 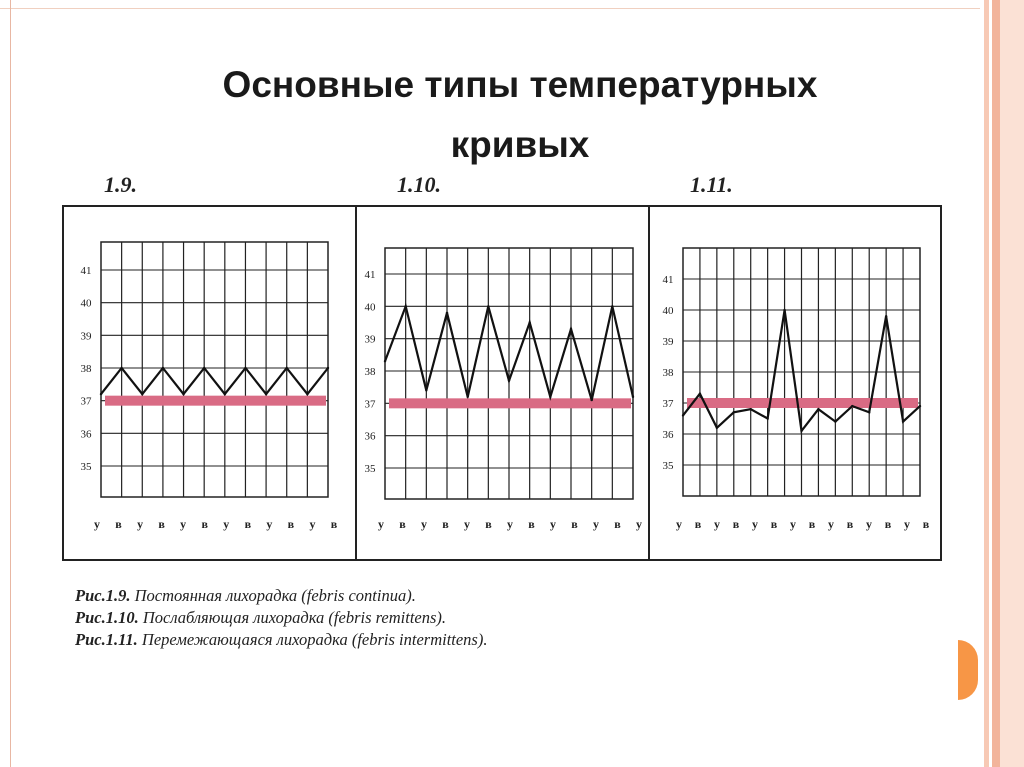 What do you see at coordinates (103, 595) in the screenshot?
I see `caption-ref: Рис.1.9.` at bounding box center [103, 595].